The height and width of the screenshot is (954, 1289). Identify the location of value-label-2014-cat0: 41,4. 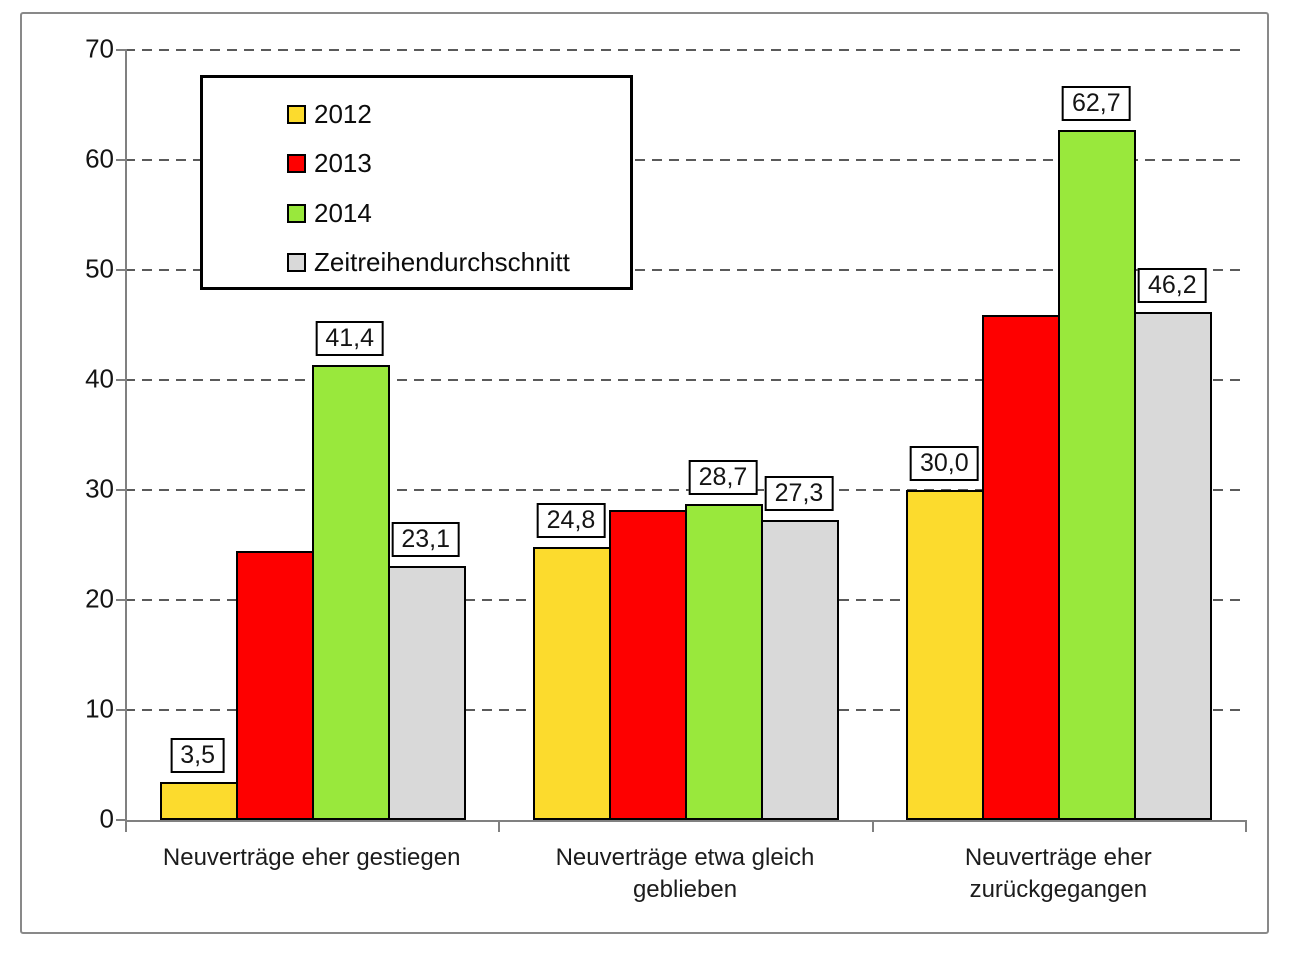
(349, 338).